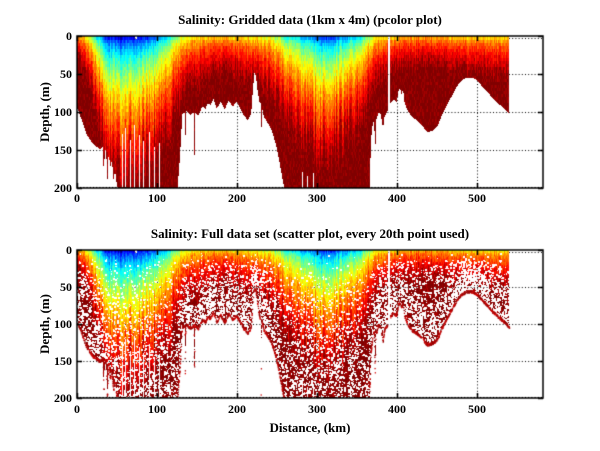  Describe the element at coordinates (63, 150) in the screenshot. I see `plot1-ytick-150: 150` at that location.